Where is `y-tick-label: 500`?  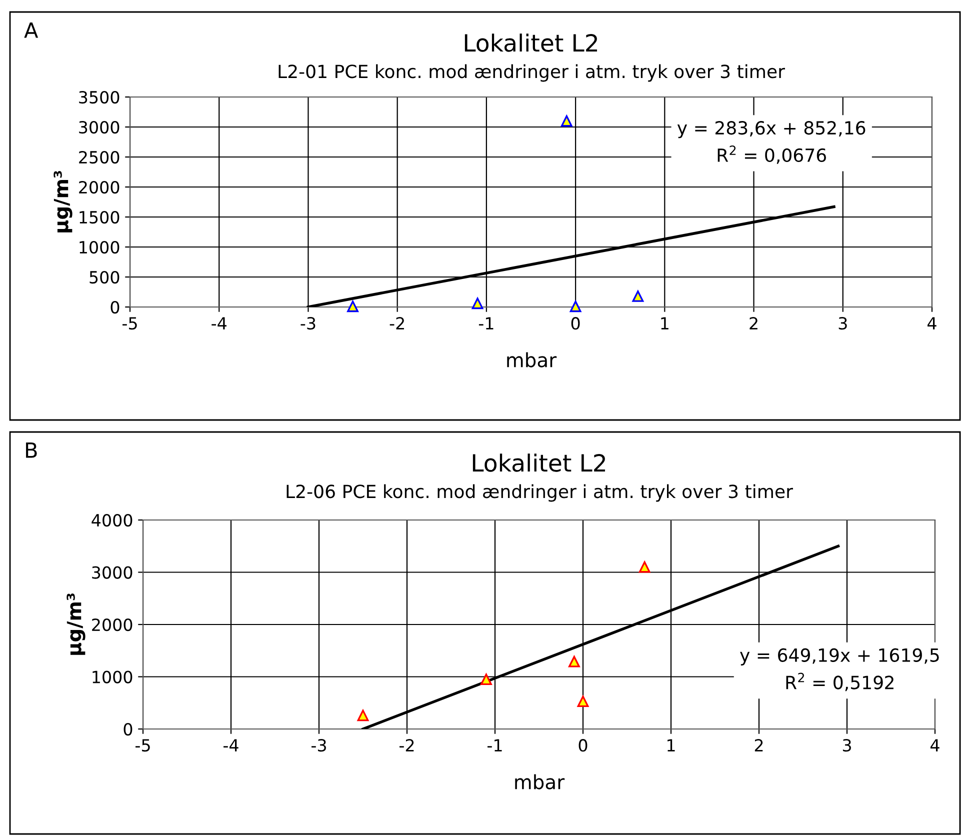
y-tick-label: 500 is located at coordinates (105, 277).